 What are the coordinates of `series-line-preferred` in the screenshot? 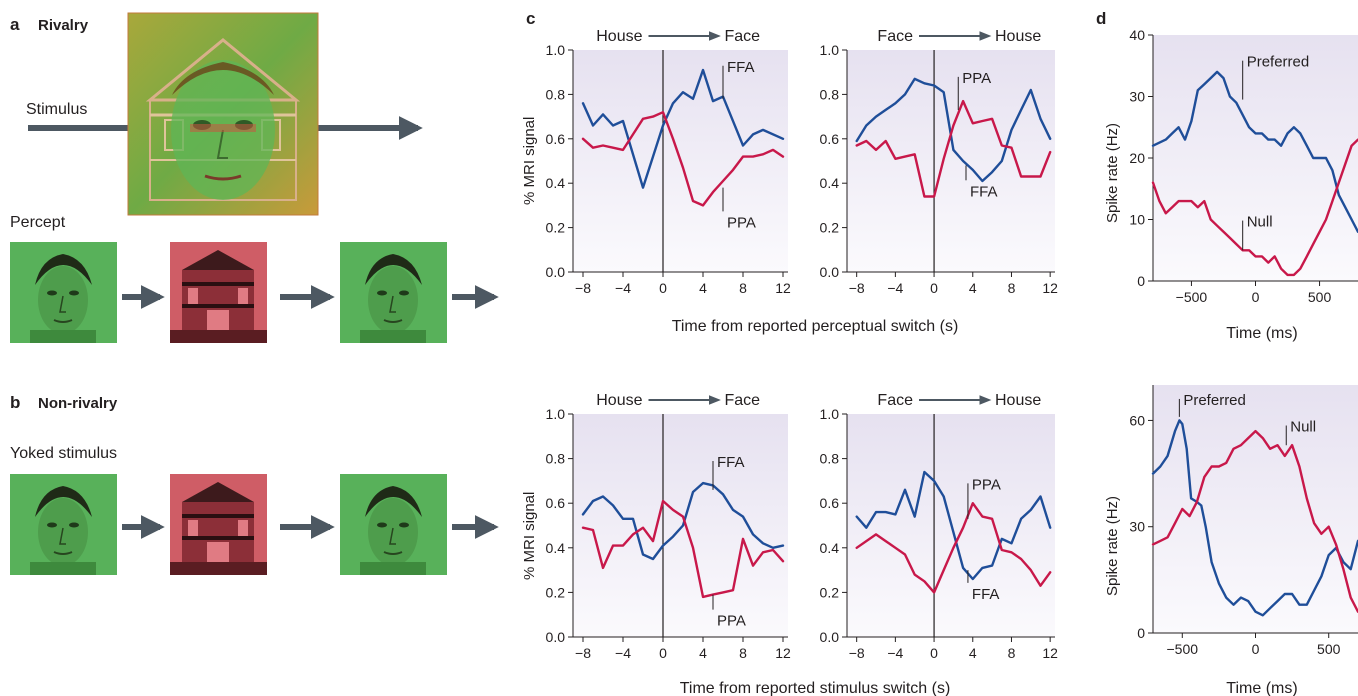 It's located at (1254, 518).